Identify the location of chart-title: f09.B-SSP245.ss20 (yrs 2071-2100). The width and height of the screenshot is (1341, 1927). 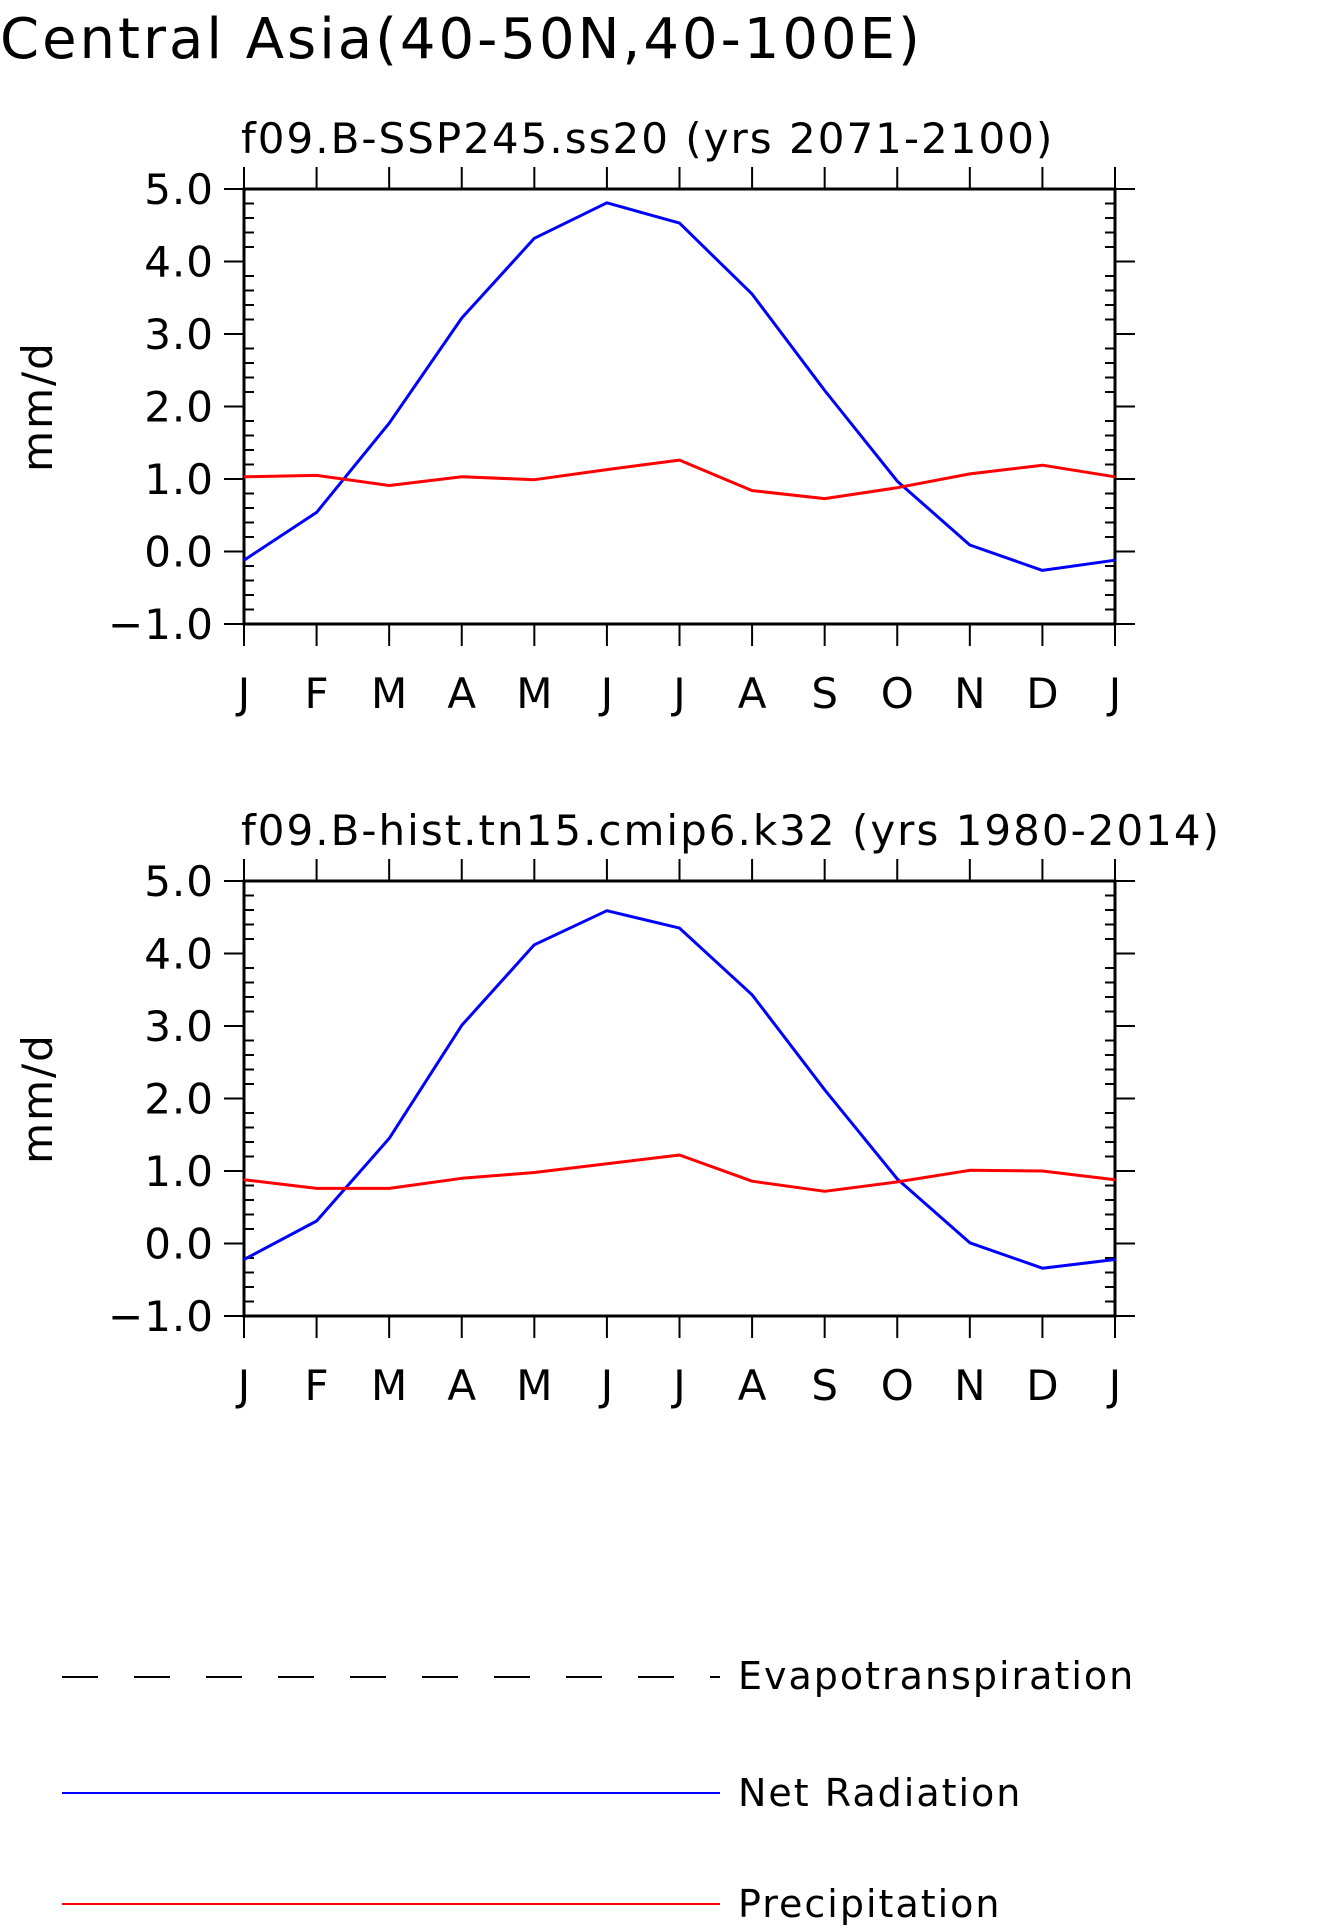
(647, 138).